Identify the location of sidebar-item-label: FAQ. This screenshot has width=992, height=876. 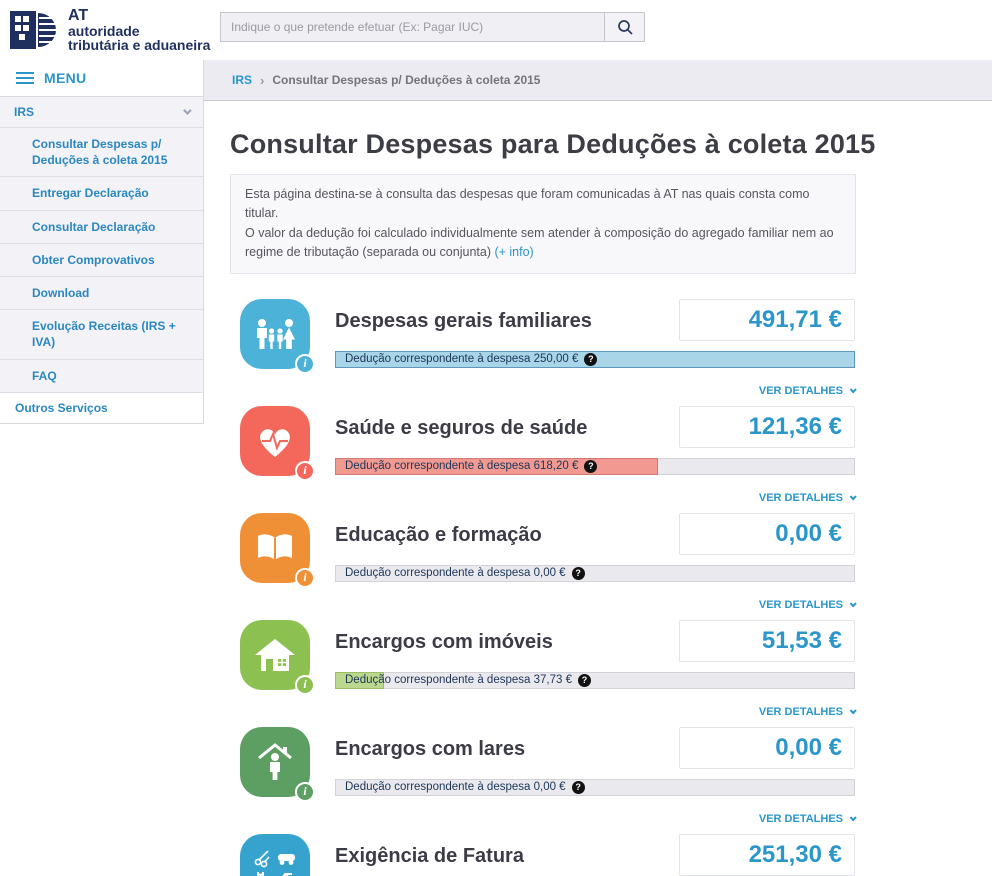
(44, 375).